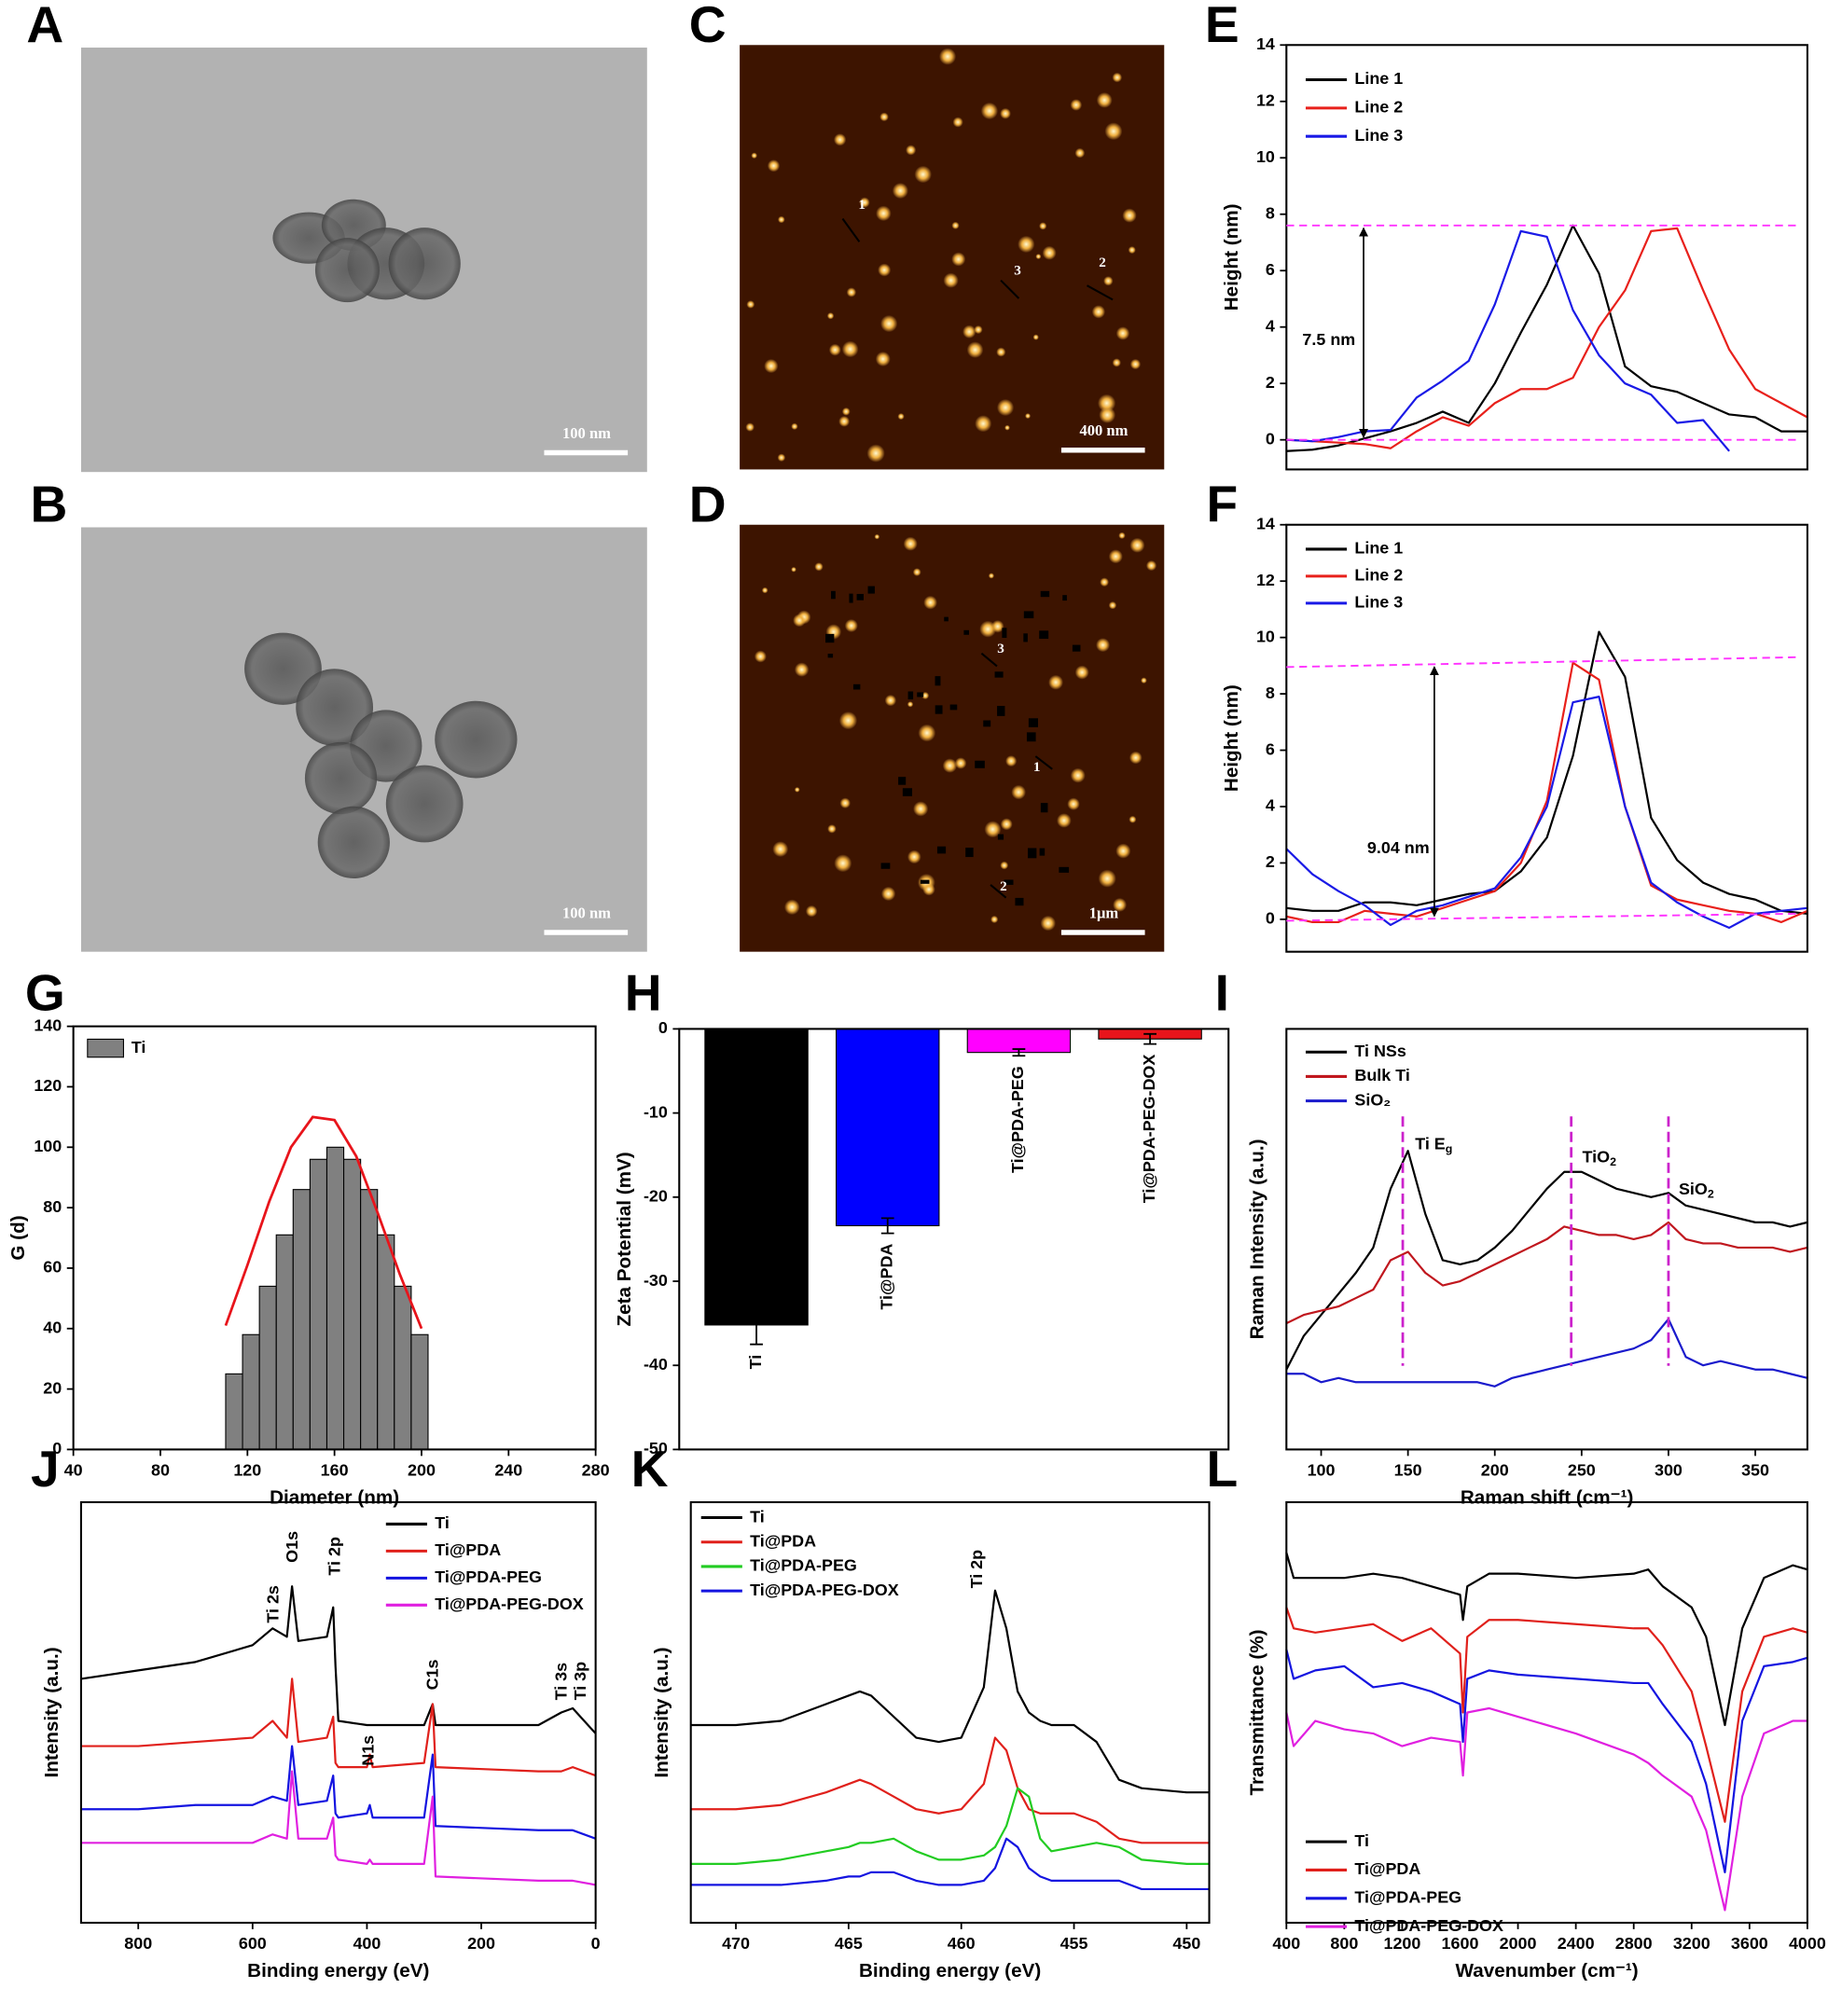 The height and width of the screenshot is (2016, 1828). Describe the element at coordinates (1372, 1099) in the screenshot. I see `legend-label: SiO₂` at that location.